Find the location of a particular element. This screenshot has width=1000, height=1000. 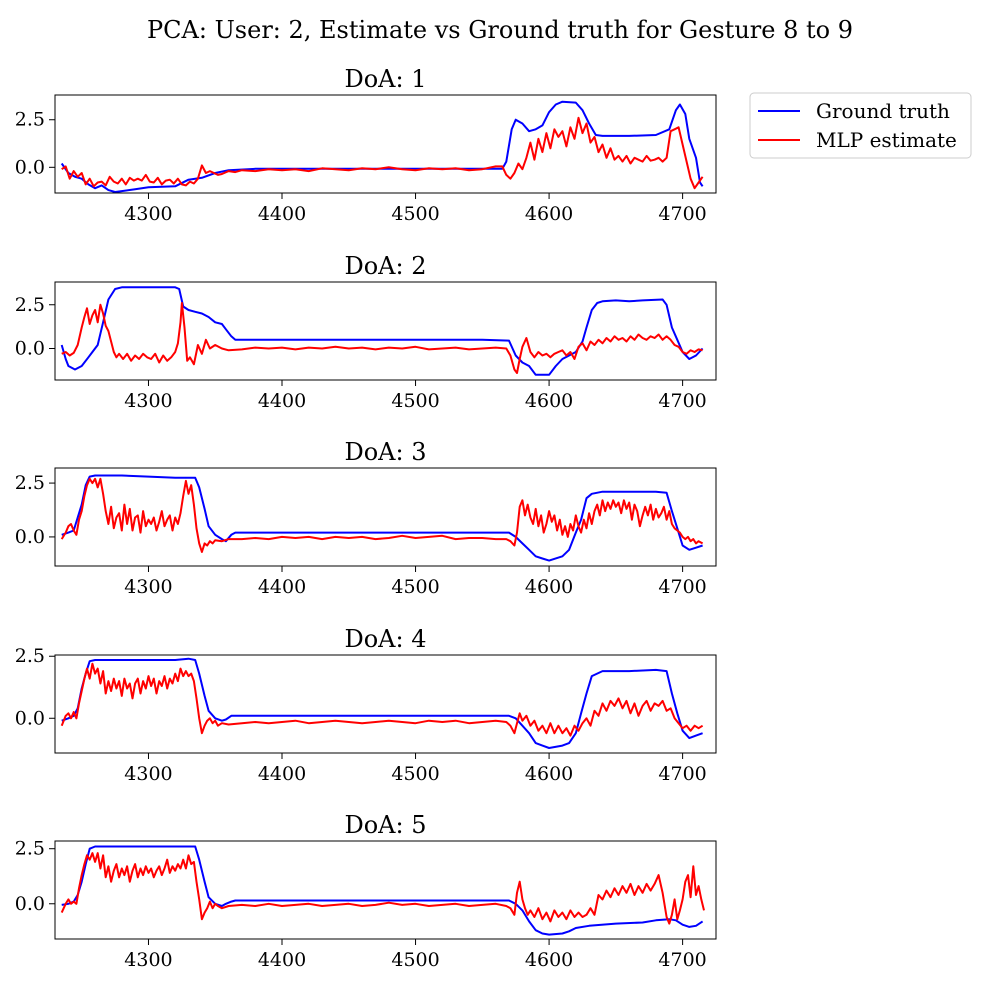

subplot-title: DoA: 2 is located at coordinates (385, 266).